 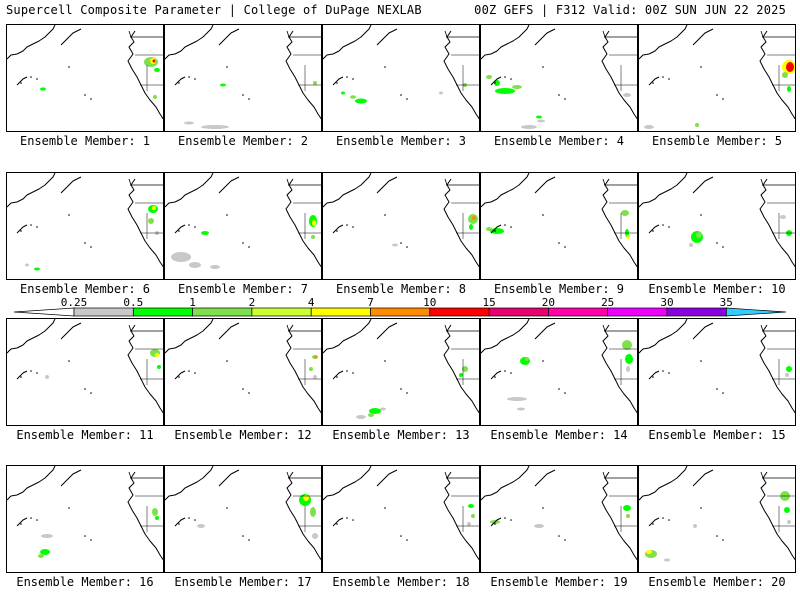 What do you see at coordinates (252, 302) in the screenshot?
I see `colorbar-tick-label: 2` at bounding box center [252, 302].